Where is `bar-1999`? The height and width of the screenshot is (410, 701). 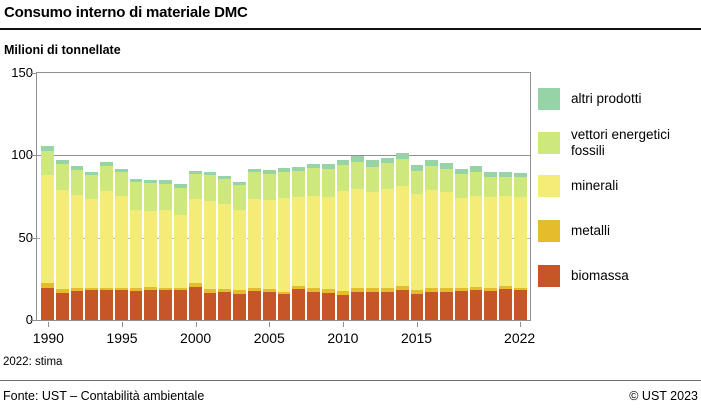
bar-1999 is located at coordinates (180, 252).